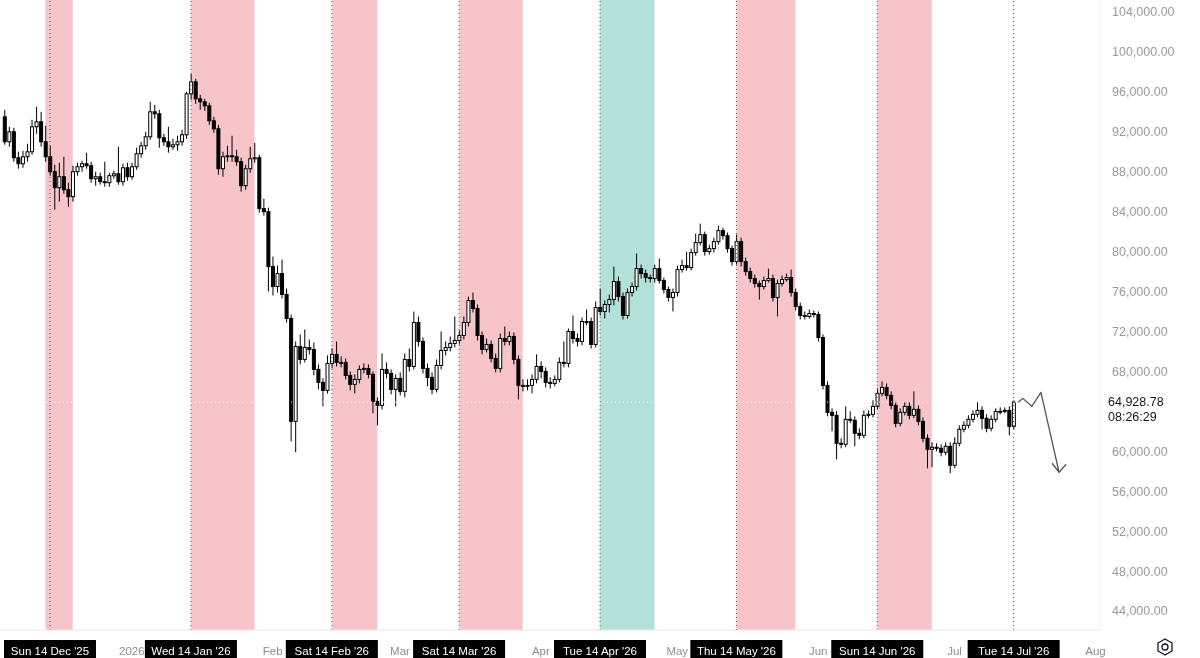 This screenshot has height=658, width=1200. I want to click on x-tick-label: Apr, so click(541, 651).